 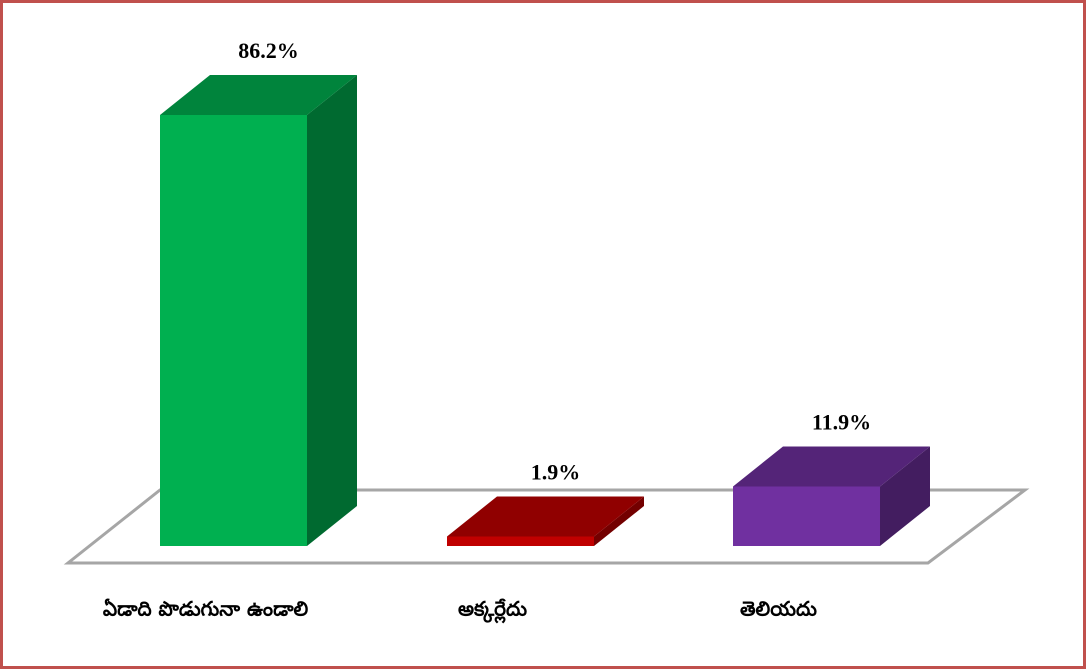 I want to click on category-label: ఏడాది పొడుగునా ఉండాలి, so click(x=206, y=609).